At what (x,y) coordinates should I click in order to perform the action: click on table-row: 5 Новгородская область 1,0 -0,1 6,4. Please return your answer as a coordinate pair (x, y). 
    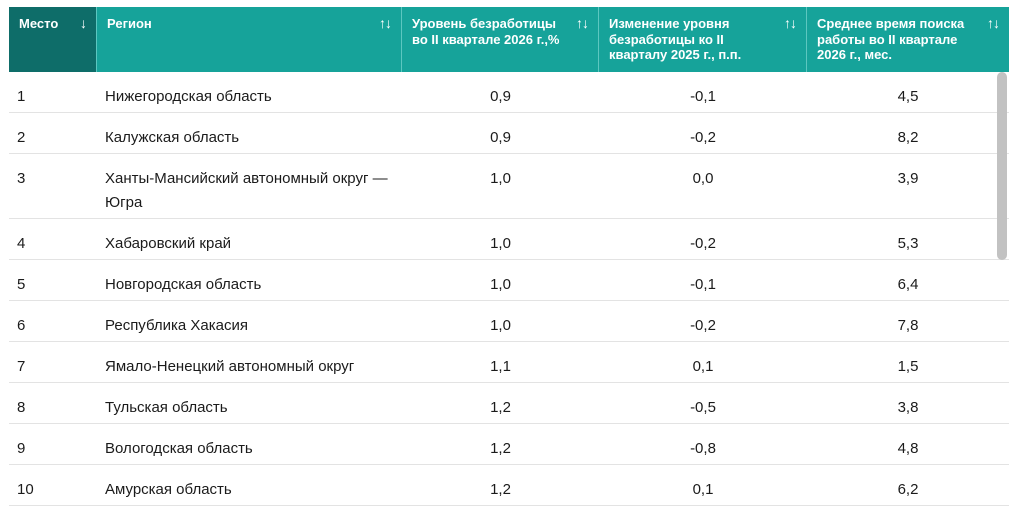
    Looking at the image, I should click on (509, 280).